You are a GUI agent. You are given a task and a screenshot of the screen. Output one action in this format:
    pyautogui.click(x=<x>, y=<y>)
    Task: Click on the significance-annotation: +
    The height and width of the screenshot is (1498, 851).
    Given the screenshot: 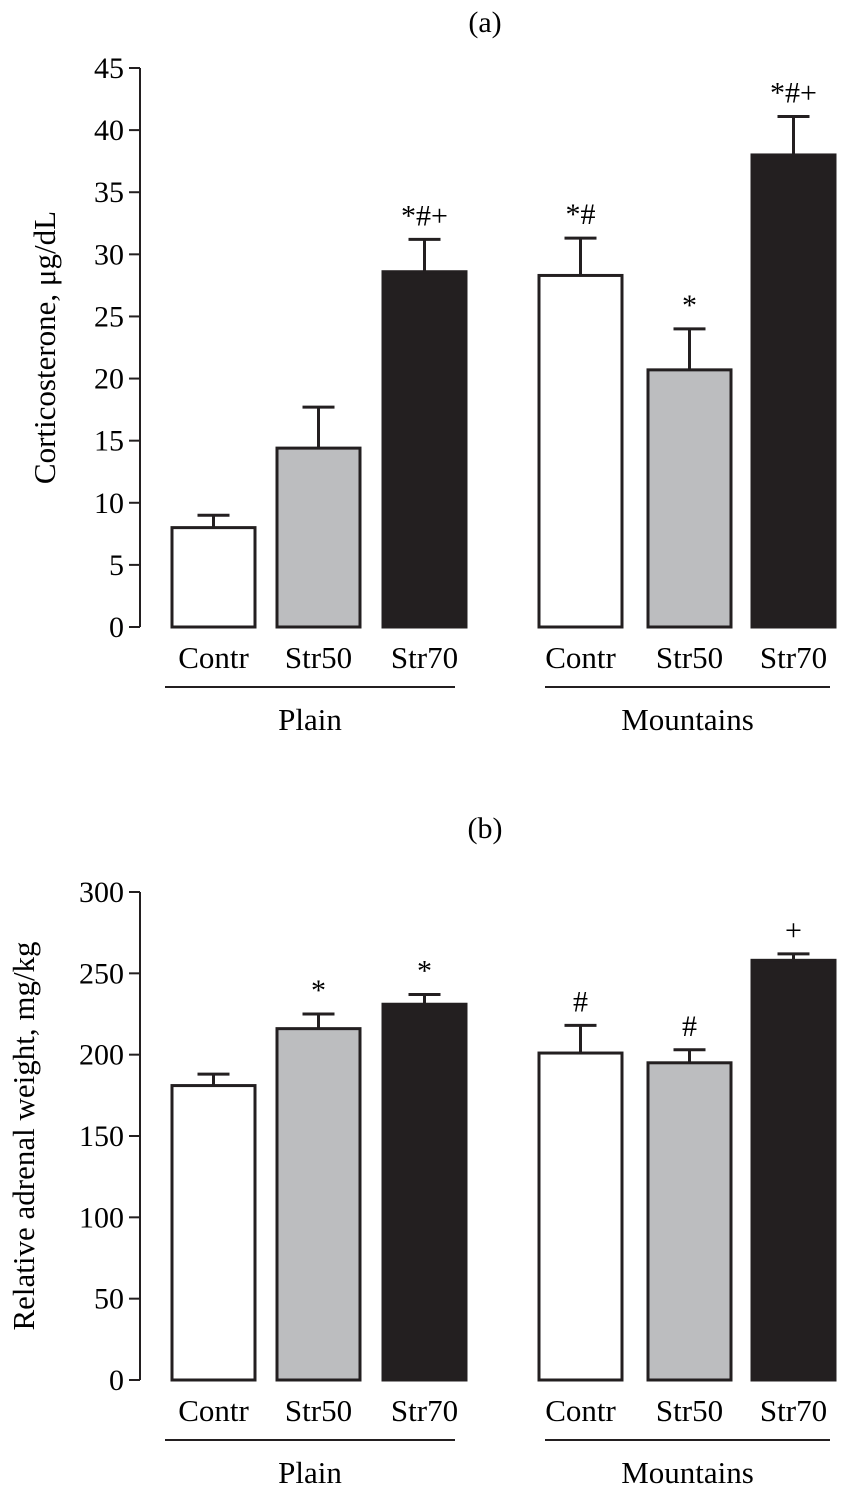 What is the action you would take?
    pyautogui.click(x=793, y=930)
    